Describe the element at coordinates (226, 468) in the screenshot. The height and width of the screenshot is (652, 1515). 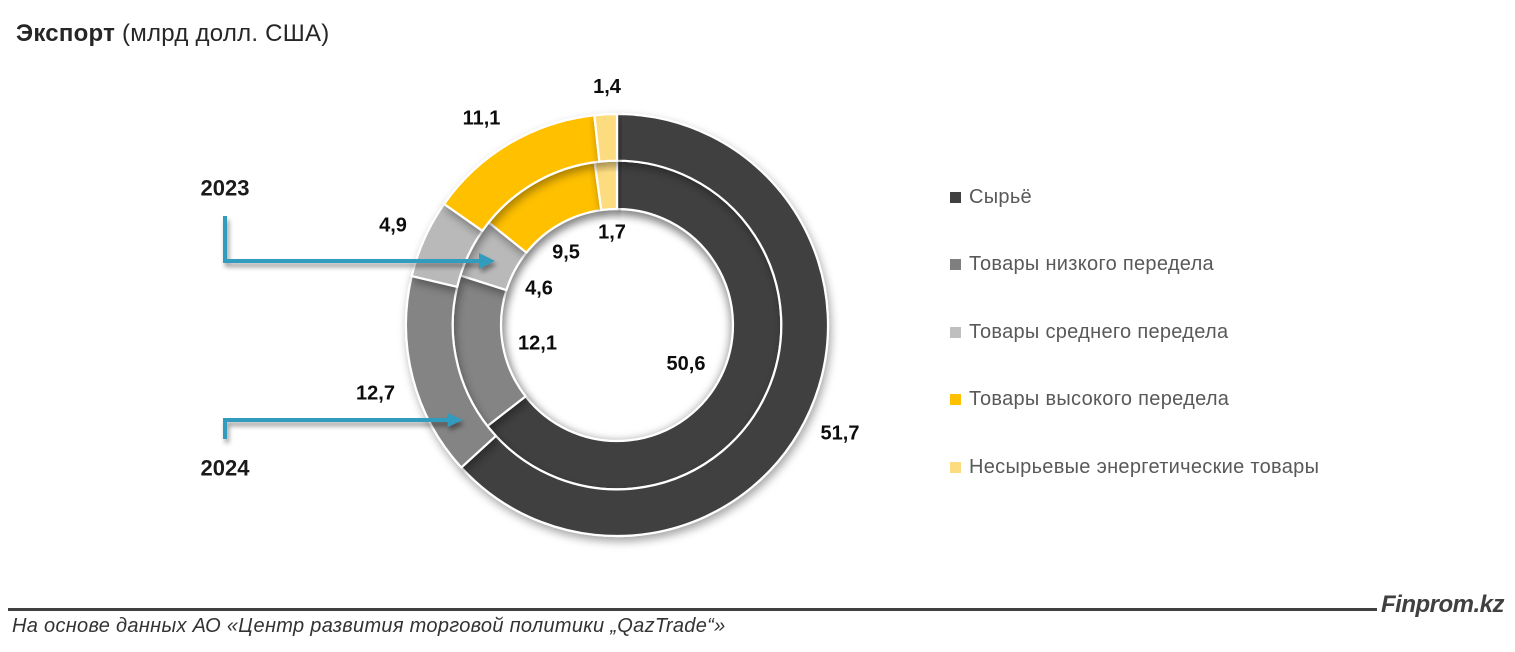
I see `svg-text: 2024` at that location.